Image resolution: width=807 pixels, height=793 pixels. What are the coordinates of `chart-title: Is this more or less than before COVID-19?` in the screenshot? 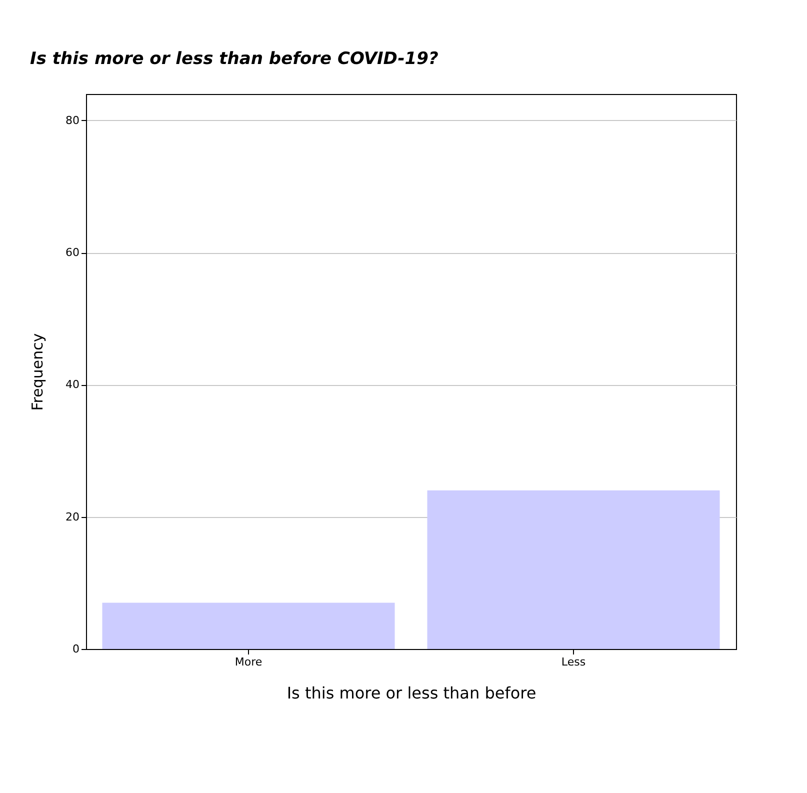 It's located at (234, 59).